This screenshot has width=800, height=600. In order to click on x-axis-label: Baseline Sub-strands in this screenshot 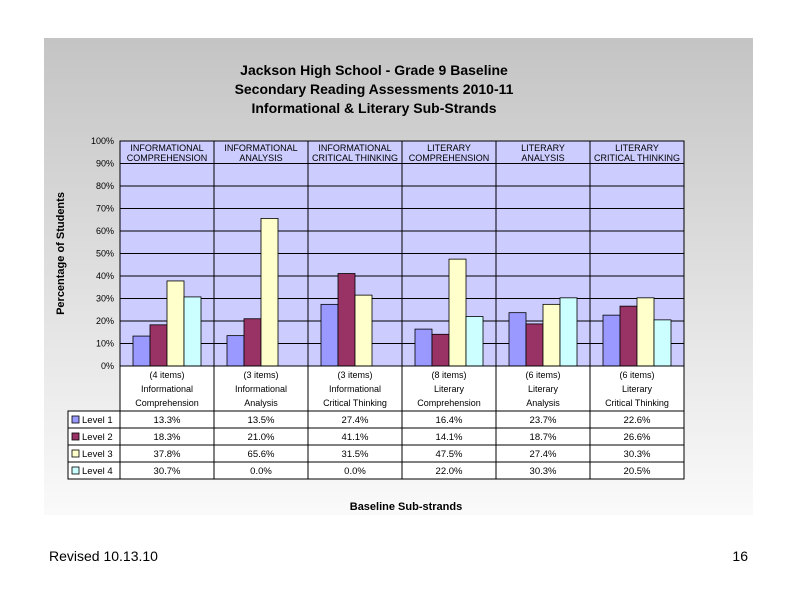, I will do `click(406, 507)`.